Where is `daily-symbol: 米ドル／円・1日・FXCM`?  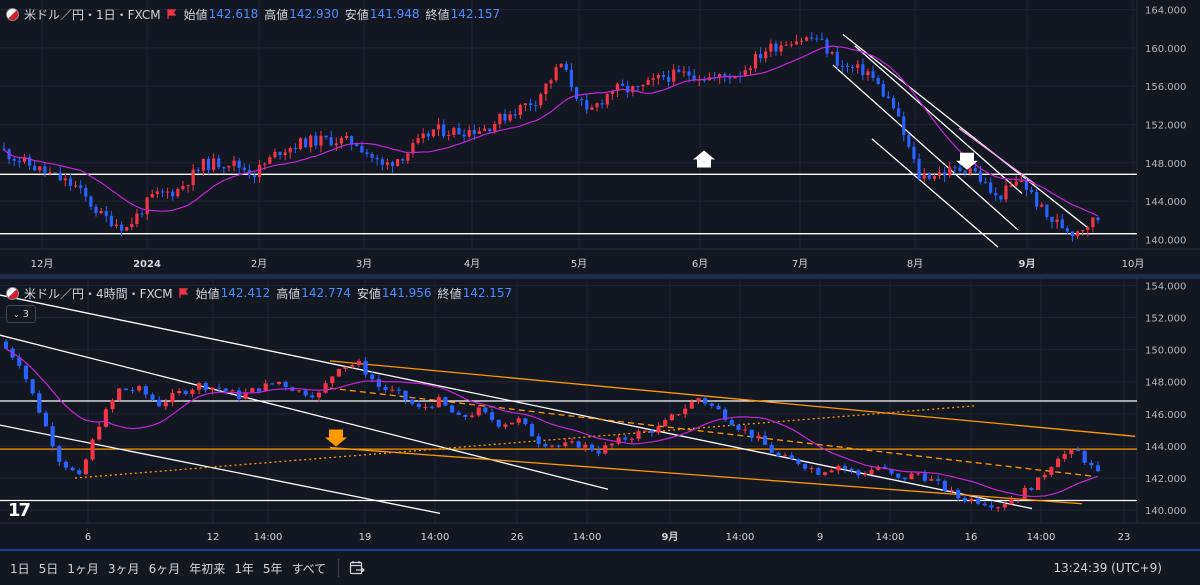
daily-symbol: 米ドル／円・1日・FXCM is located at coordinates (92, 14).